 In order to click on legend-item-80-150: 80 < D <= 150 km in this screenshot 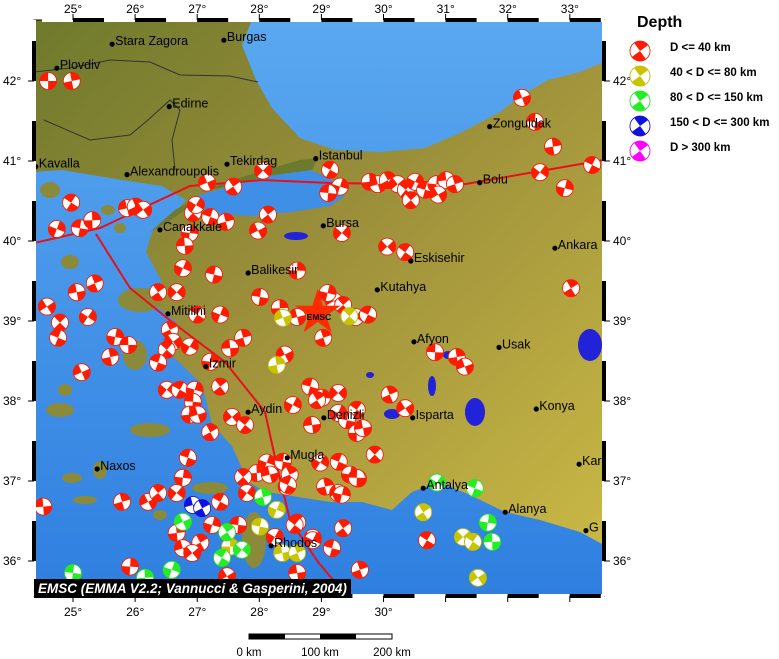, I will do `click(703, 100)`.